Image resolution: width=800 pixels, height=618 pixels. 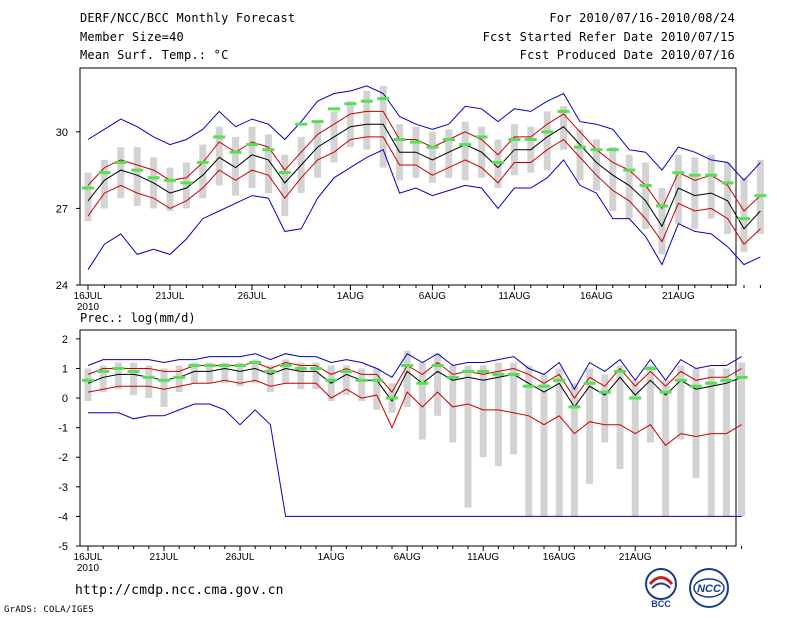 What do you see at coordinates (63, 458) in the screenshot?
I see `y-tick-label: -2` at bounding box center [63, 458].